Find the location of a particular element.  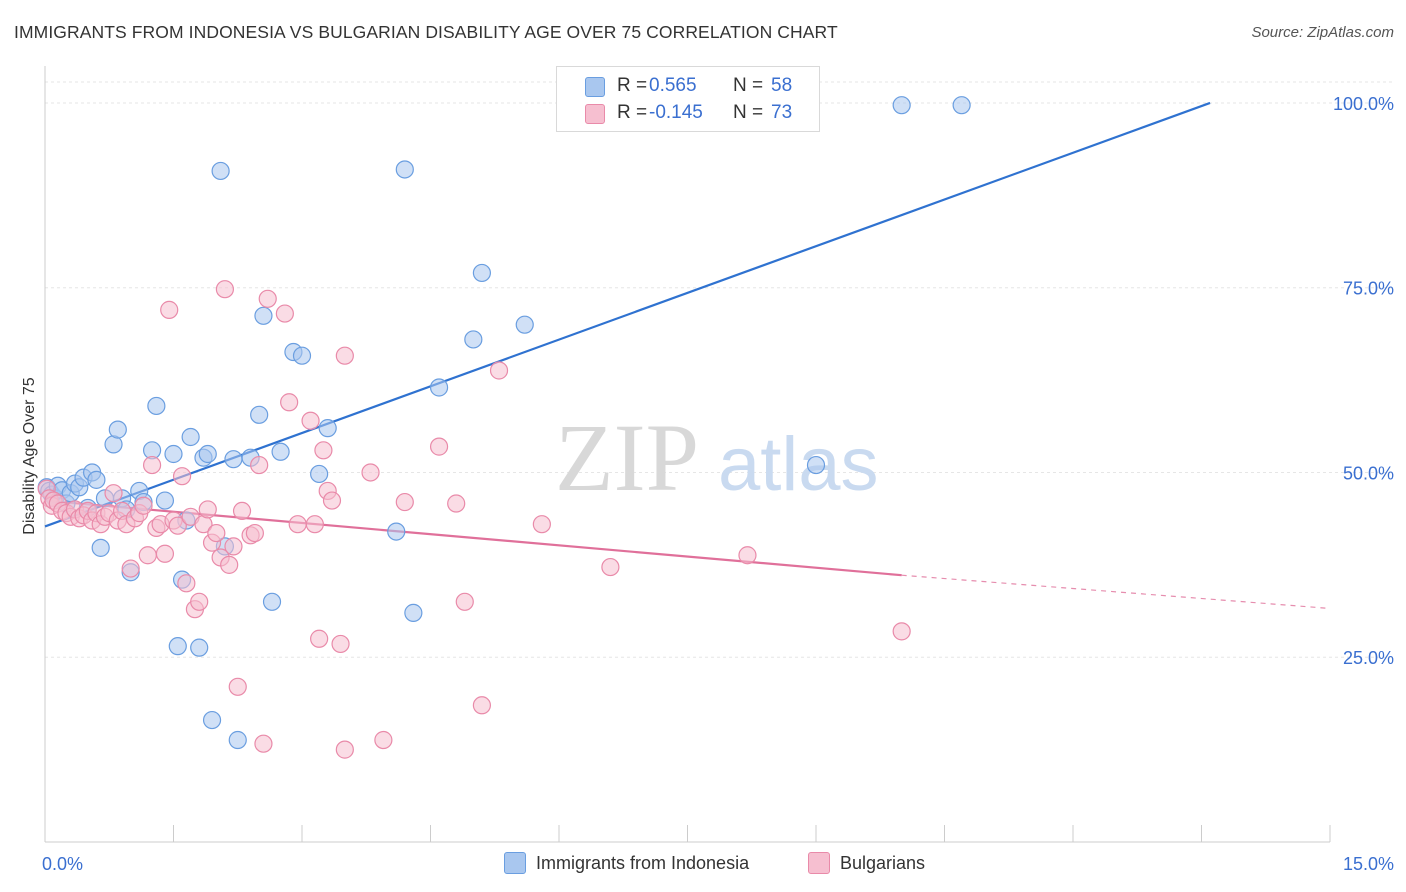

legend-n-value: 58 is located at coordinates (782, 85).